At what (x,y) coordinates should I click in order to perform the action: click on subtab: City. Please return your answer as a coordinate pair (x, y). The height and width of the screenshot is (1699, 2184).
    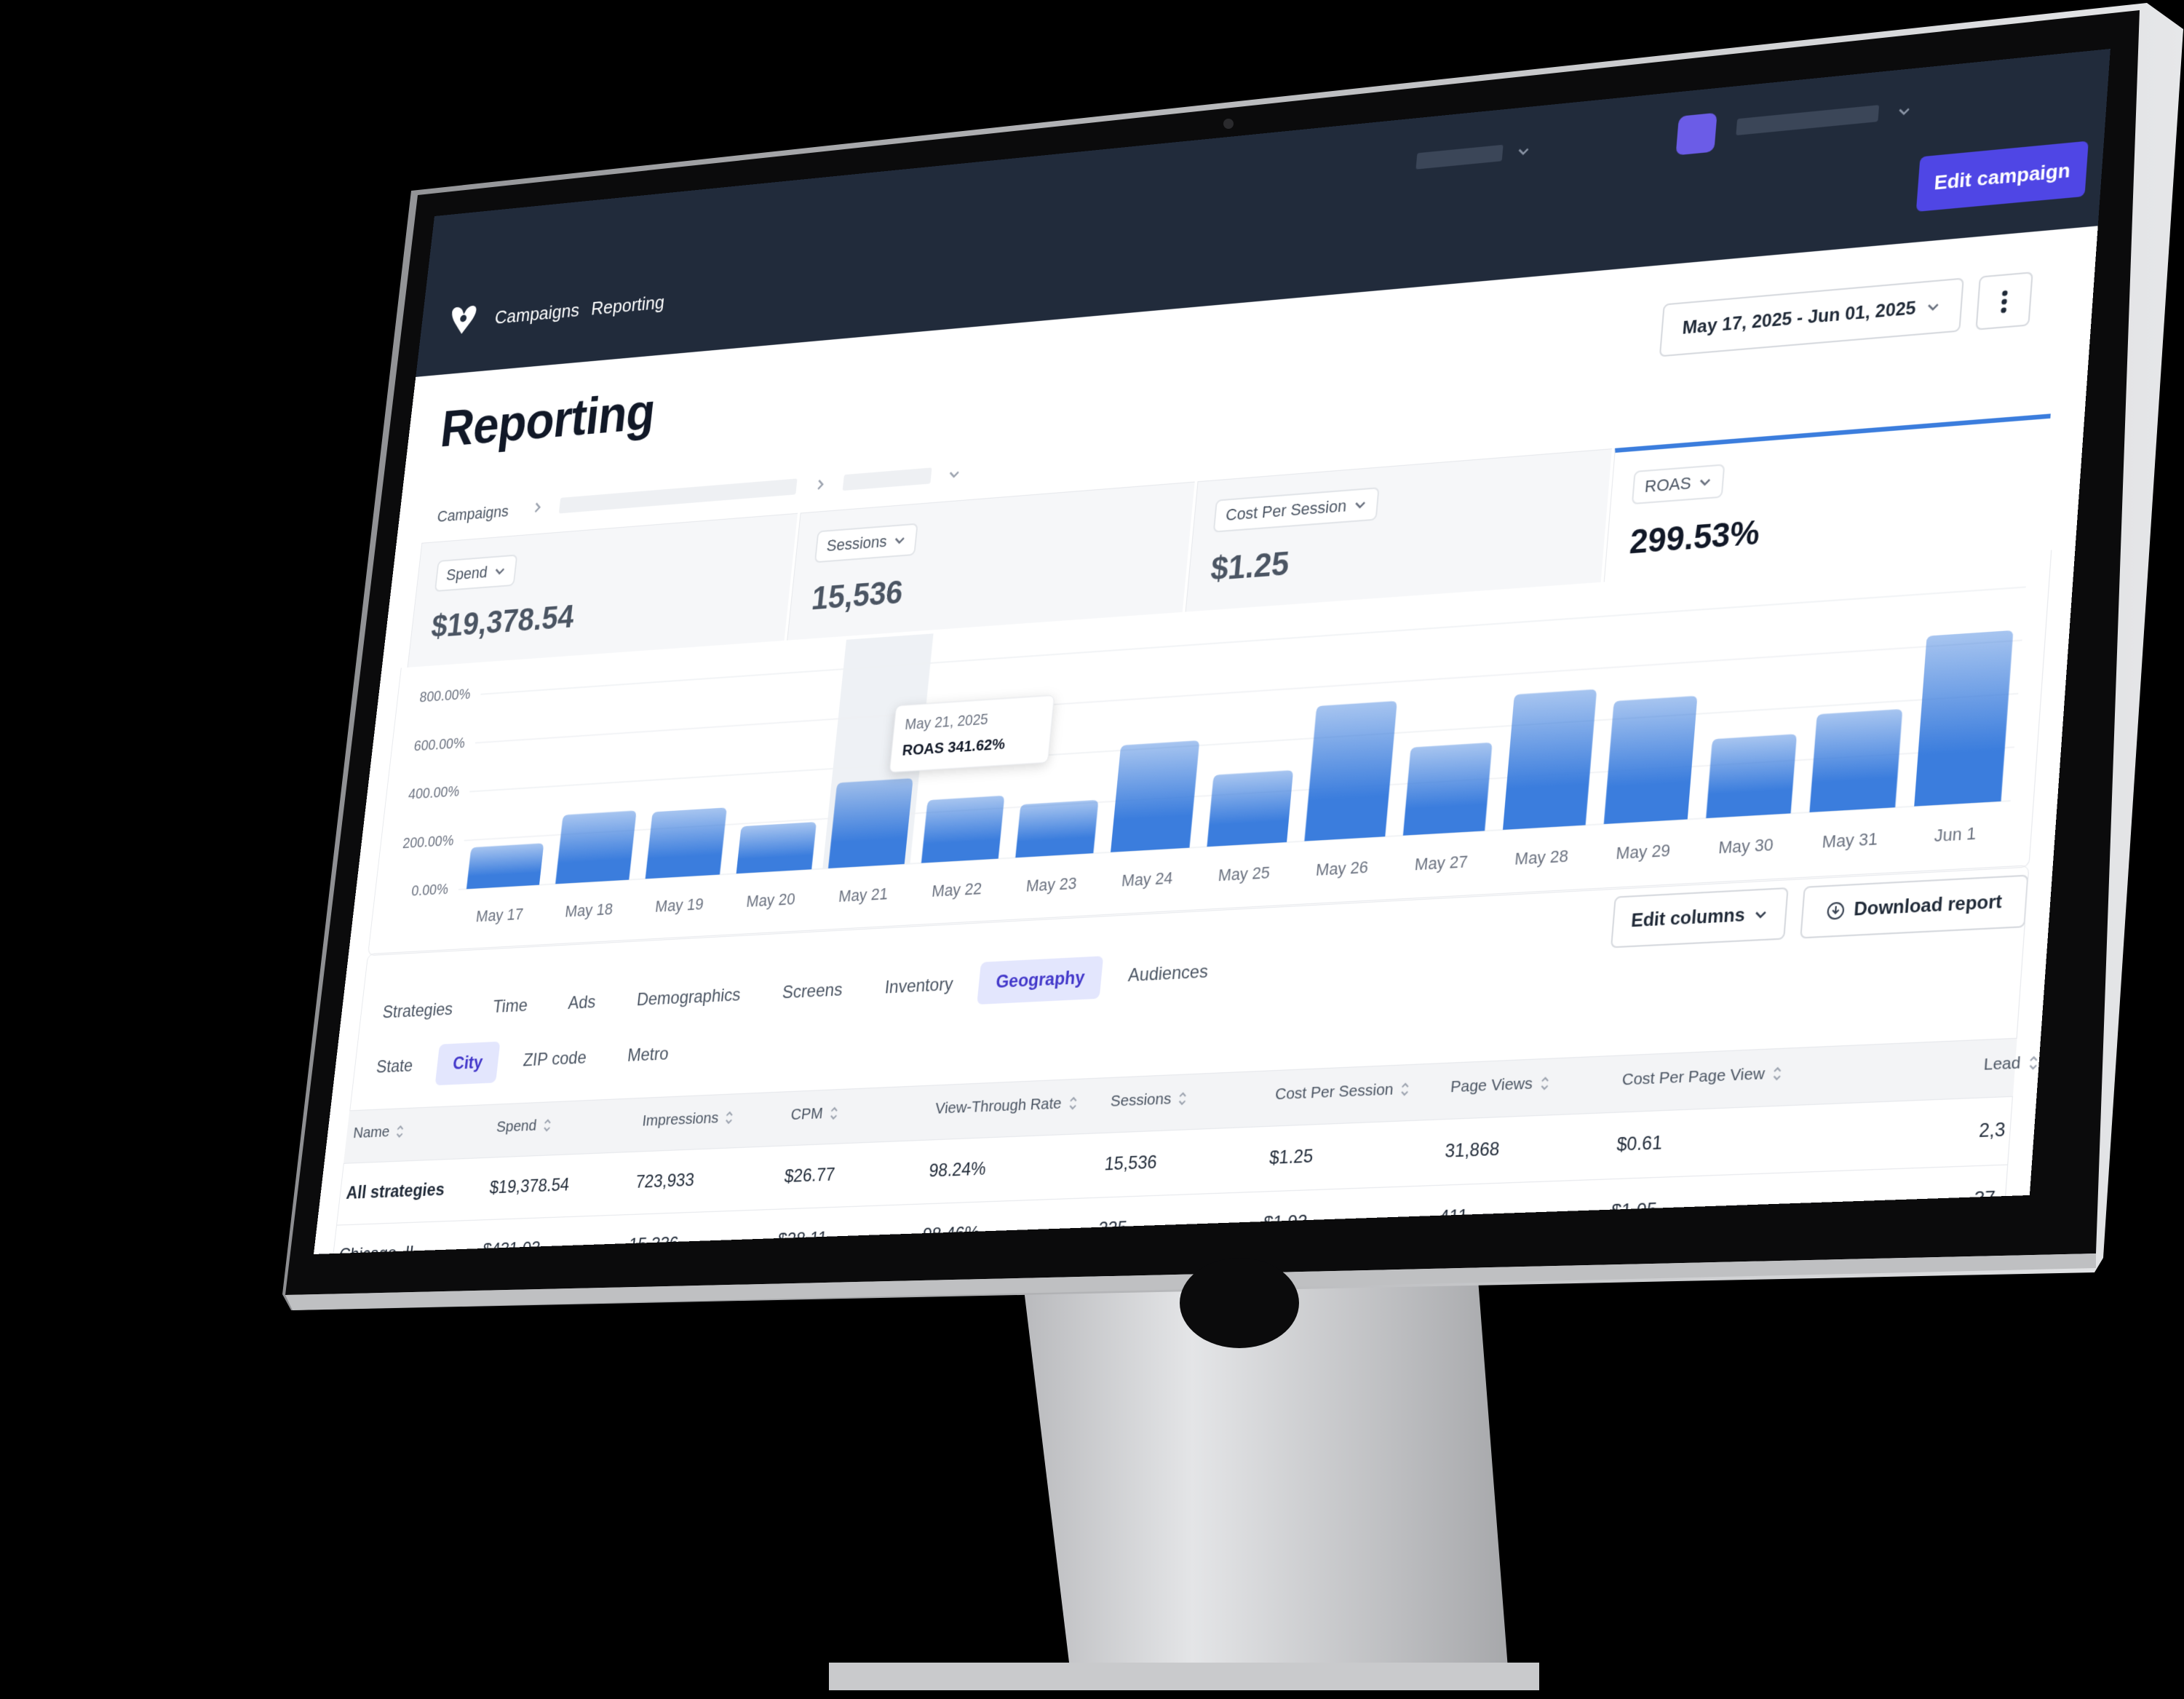
    Looking at the image, I should click on (468, 1063).